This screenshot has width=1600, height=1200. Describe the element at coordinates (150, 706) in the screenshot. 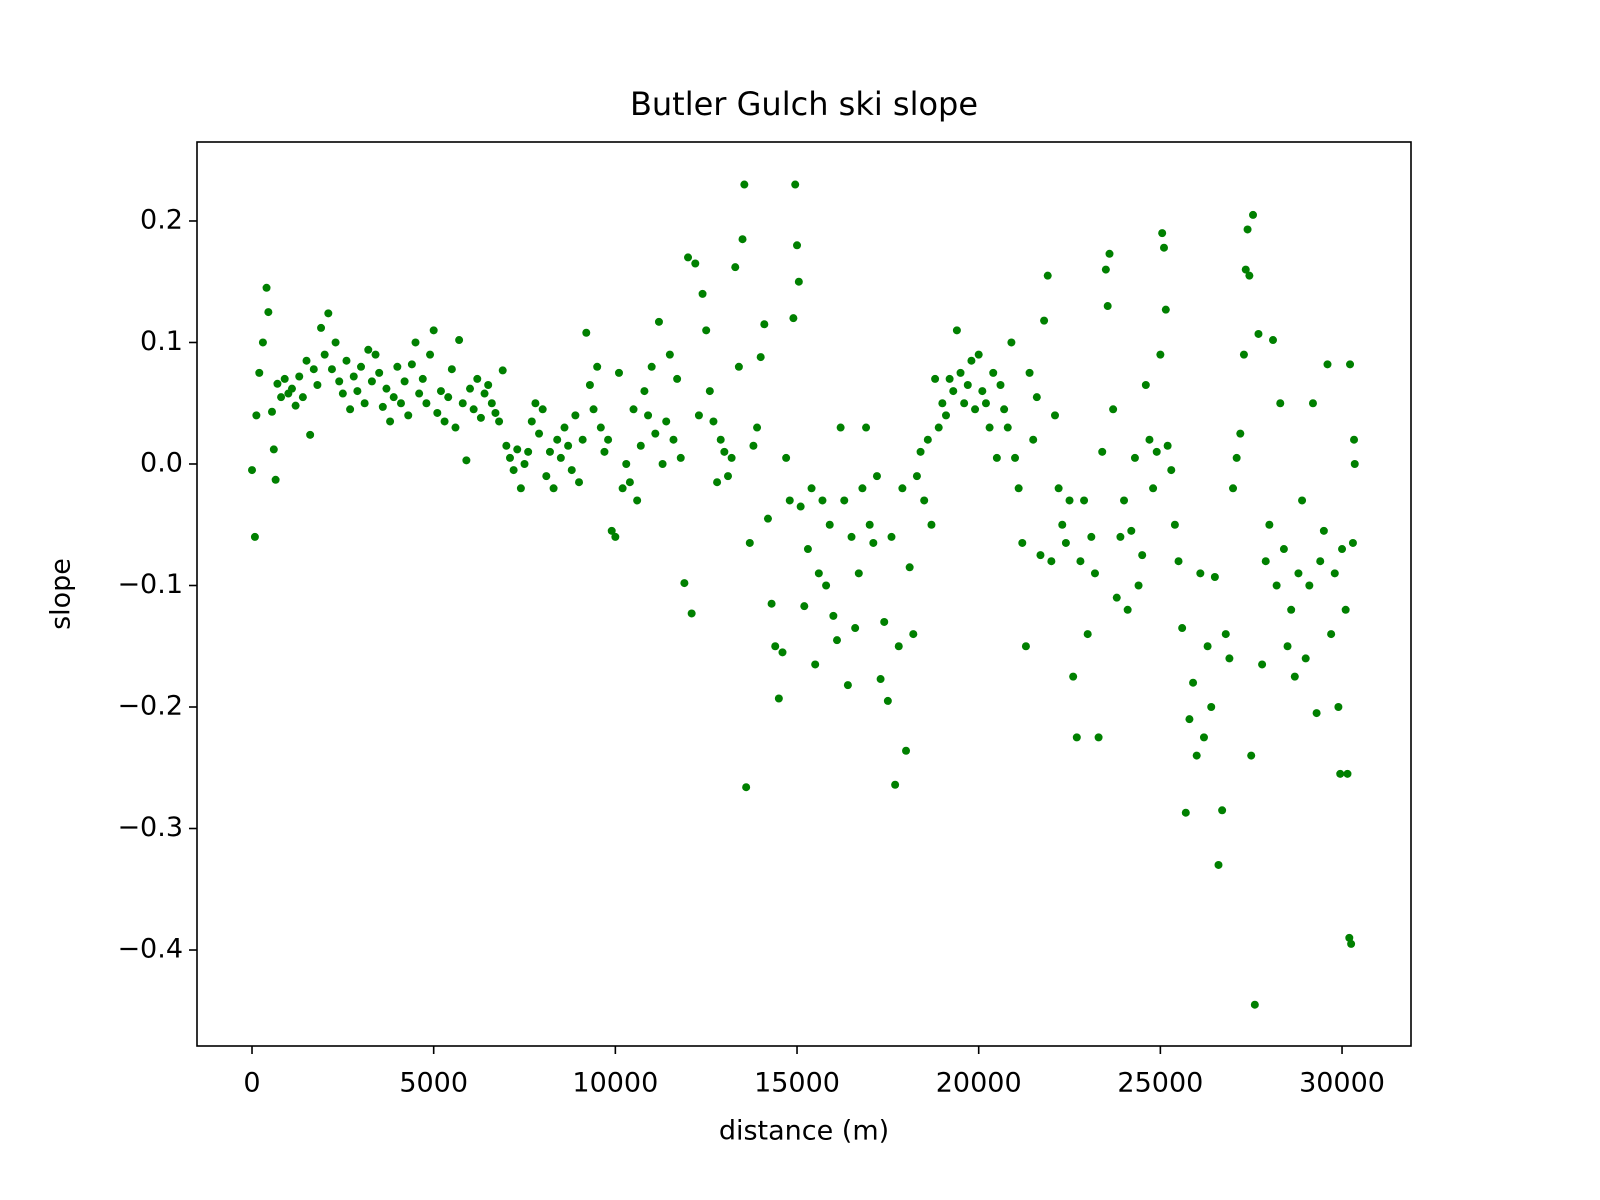

I see `y-tick-label: −0.2` at that location.